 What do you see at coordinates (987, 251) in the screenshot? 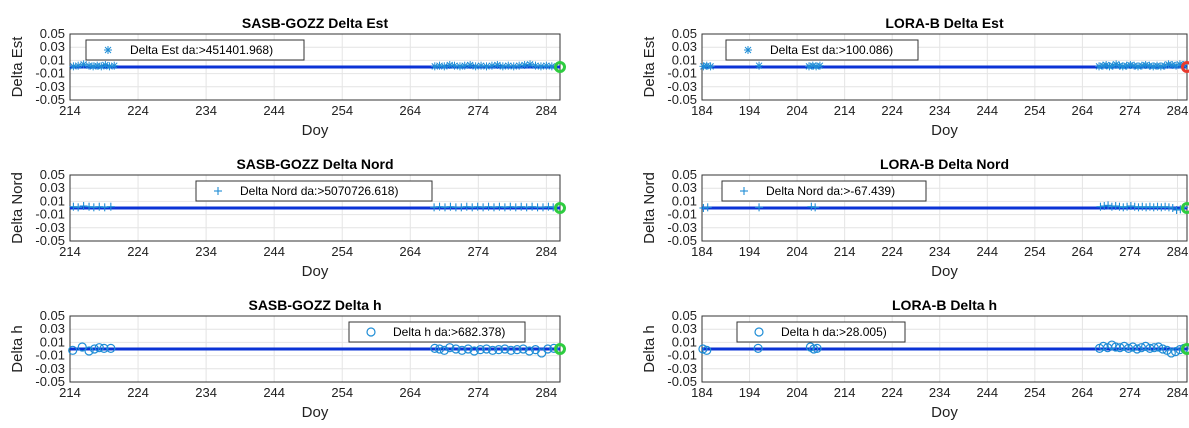
I see `x-tick-label: 244` at bounding box center [987, 251].